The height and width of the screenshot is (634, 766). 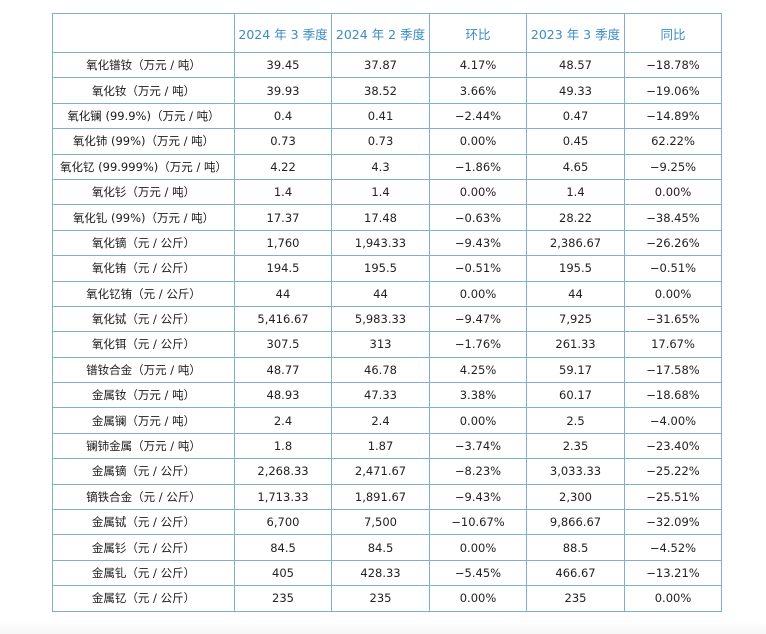 What do you see at coordinates (283, 370) in the screenshot?
I see `cell-2024-q3: 48.77` at bounding box center [283, 370].